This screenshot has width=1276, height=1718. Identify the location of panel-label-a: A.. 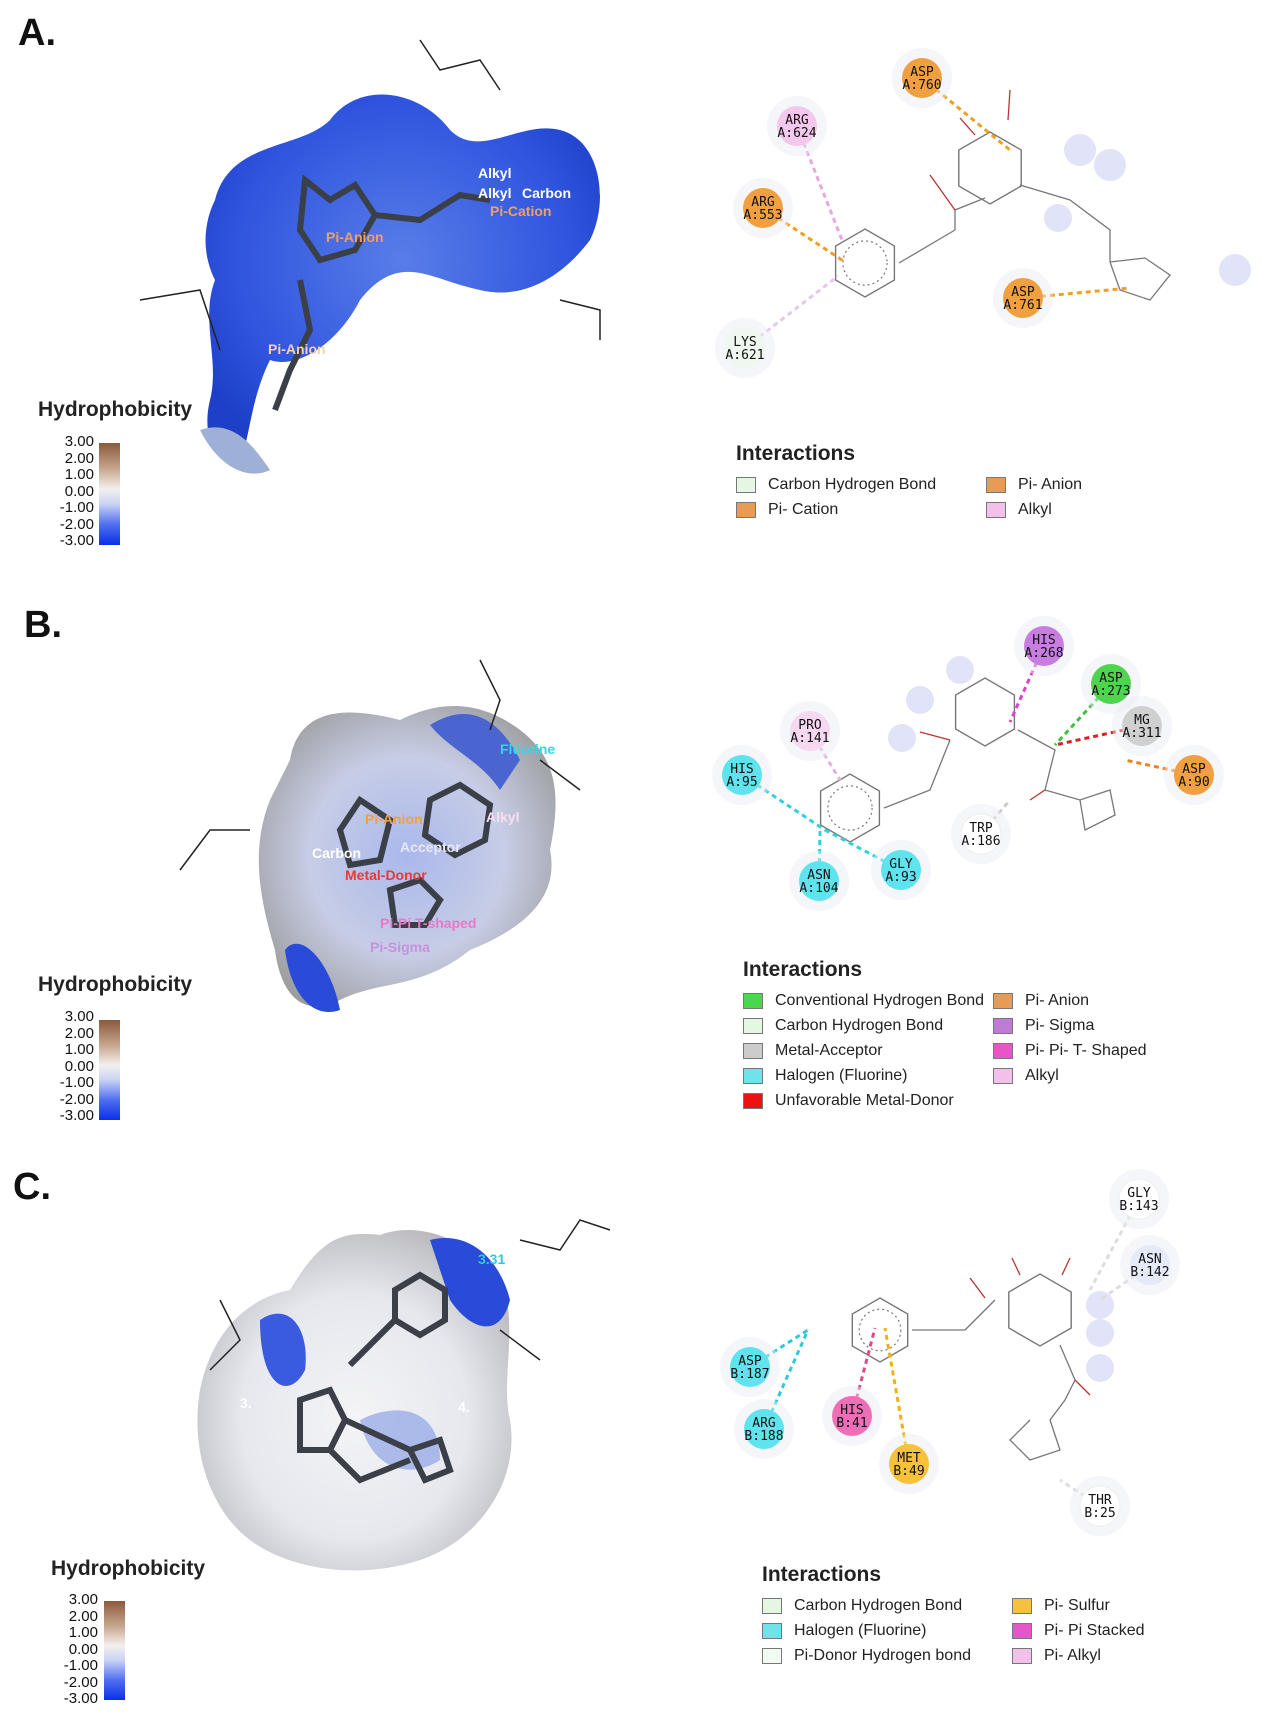
(37, 33).